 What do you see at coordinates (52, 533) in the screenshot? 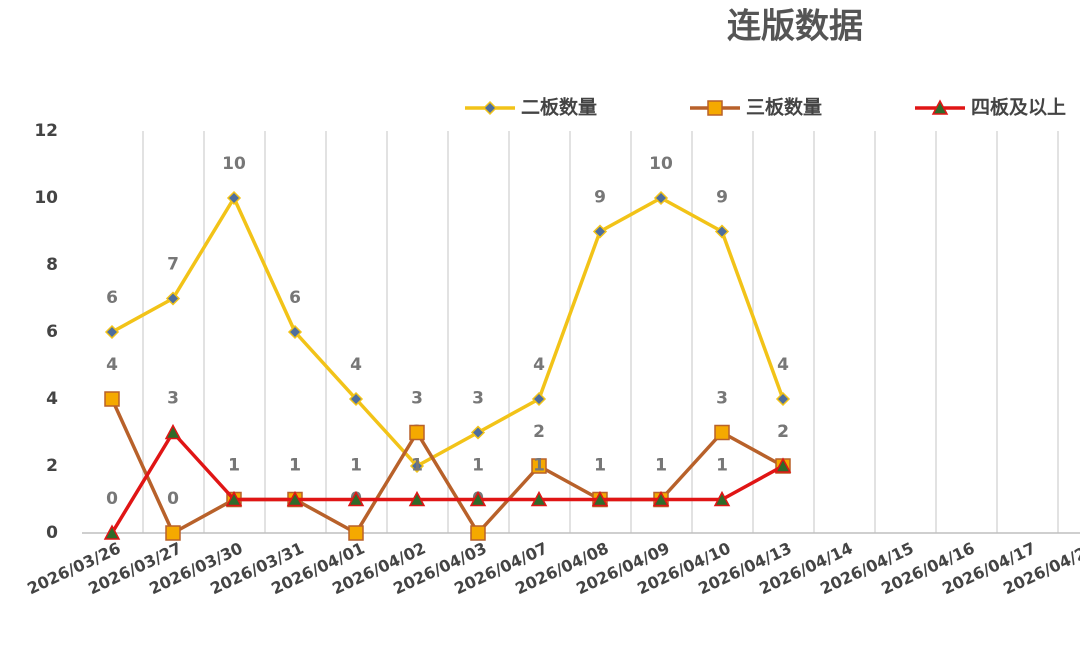
I see `y-tick-label: 0` at bounding box center [52, 533].